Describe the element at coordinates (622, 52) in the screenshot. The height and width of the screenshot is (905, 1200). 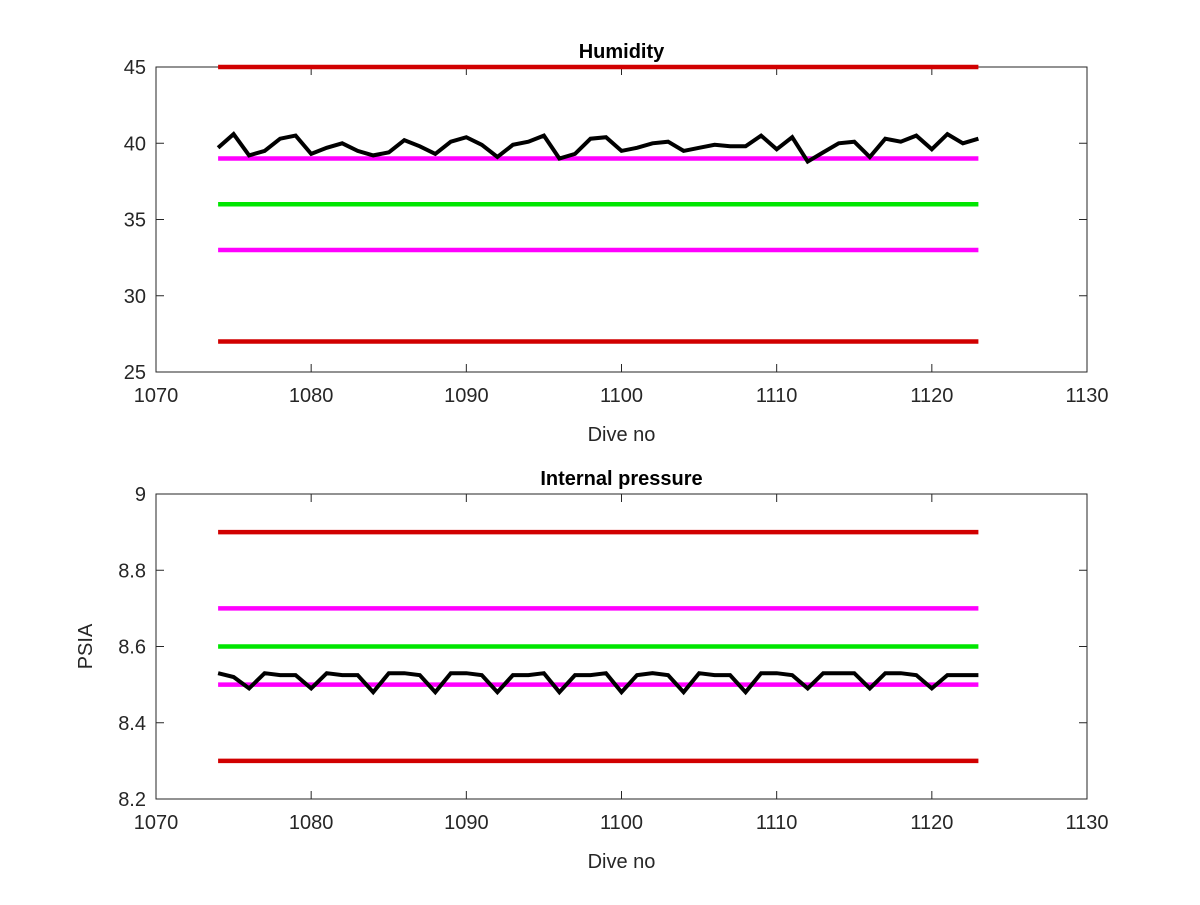
I see `chart-title: Humidity` at that location.